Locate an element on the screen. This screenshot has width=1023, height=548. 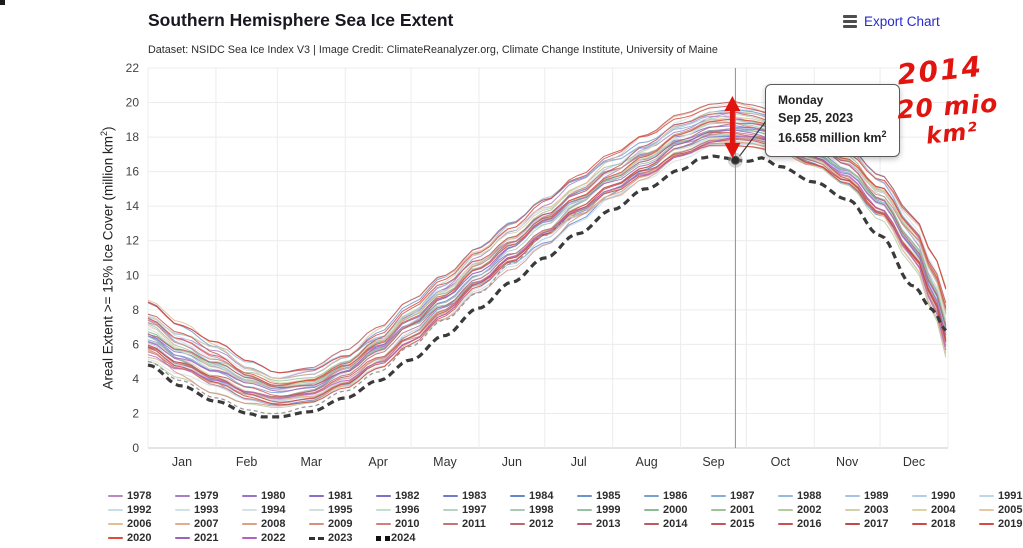
legend-swatch-1982 is located at coordinates (383, 496).